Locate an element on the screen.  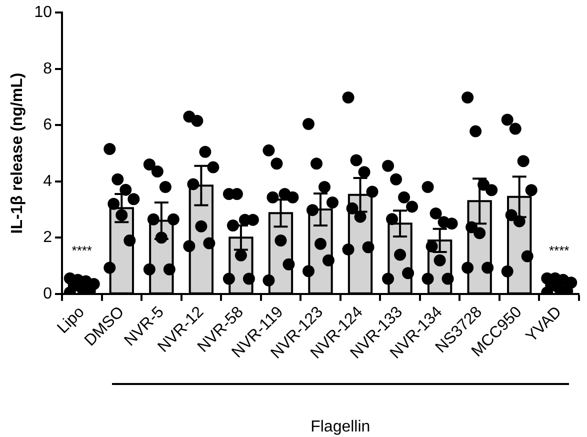
y-tick-label: 2 is located at coordinates (47, 237).